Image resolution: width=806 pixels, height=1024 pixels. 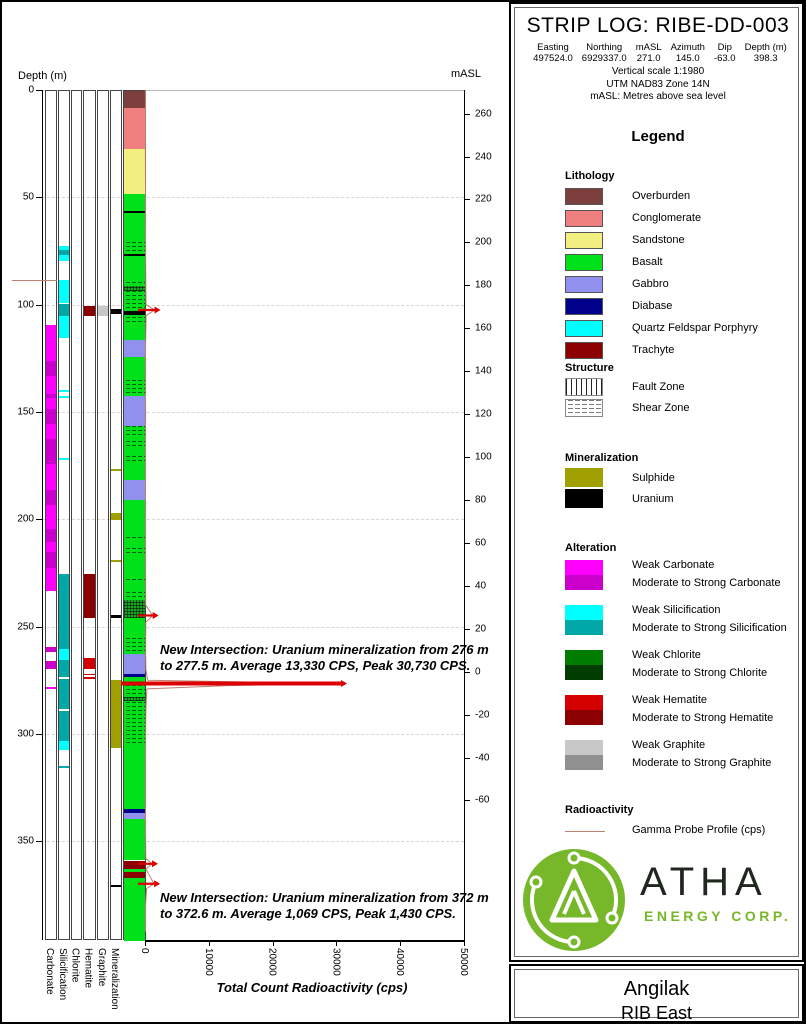 I want to click on masl-tick-label: 200, so click(x=483, y=242).